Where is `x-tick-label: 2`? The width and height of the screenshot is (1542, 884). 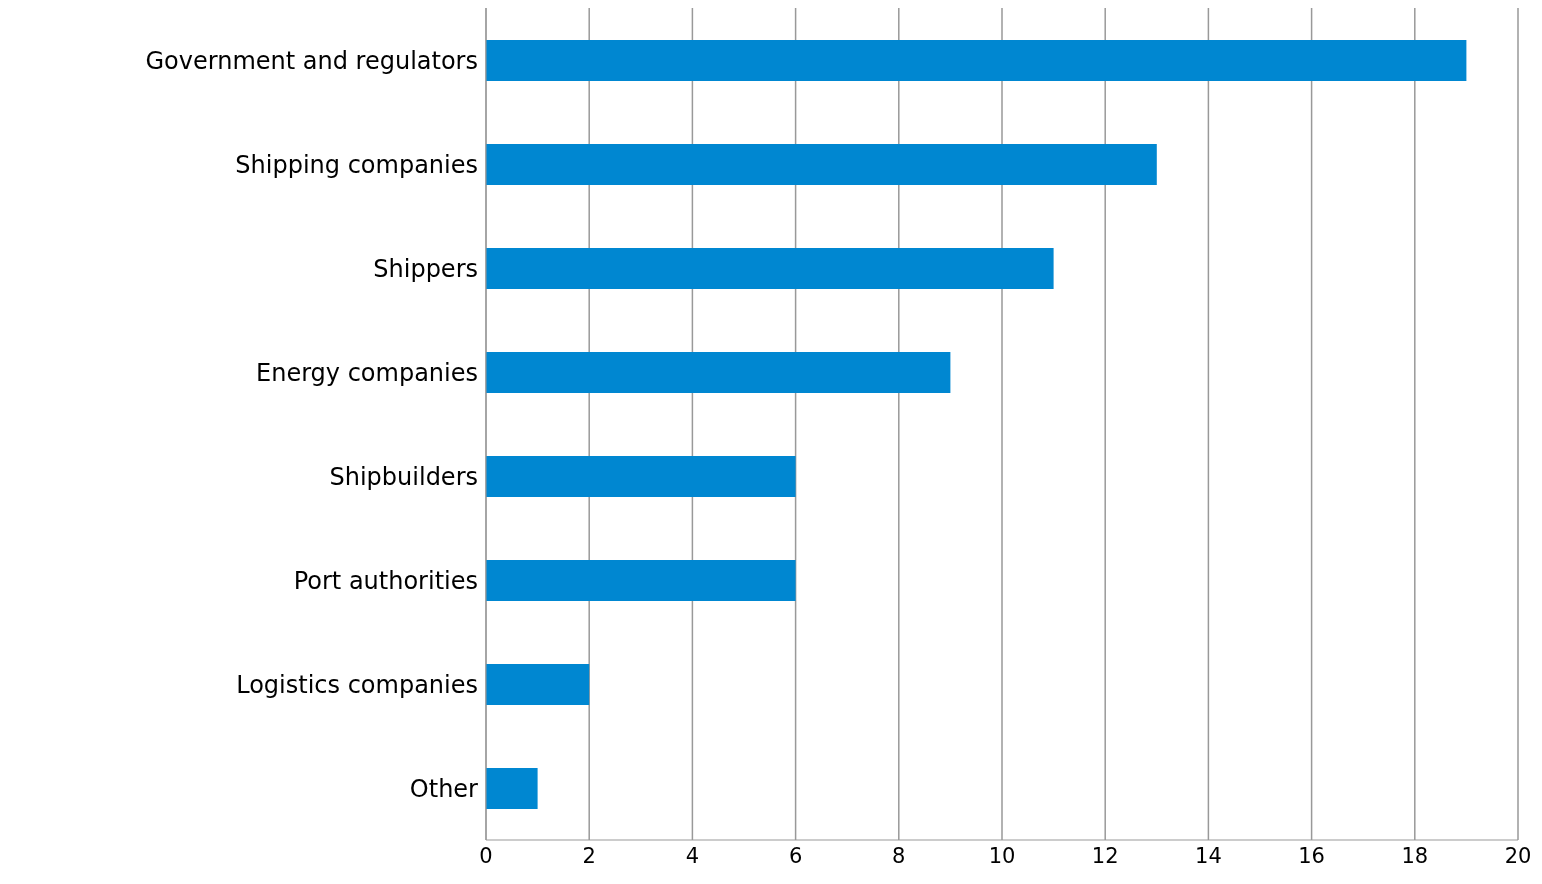
x-tick-label: 2 is located at coordinates (589, 855).